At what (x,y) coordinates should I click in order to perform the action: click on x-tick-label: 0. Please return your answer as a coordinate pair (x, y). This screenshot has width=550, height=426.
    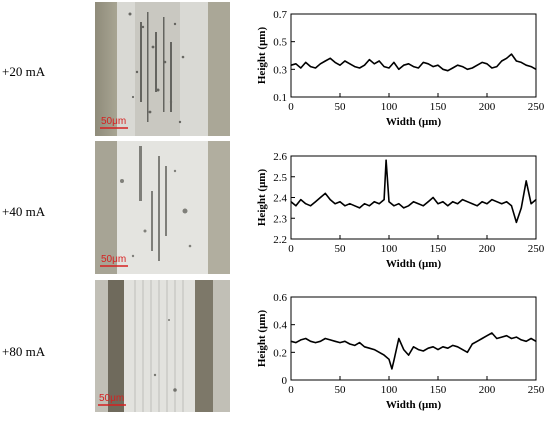
    Looking at the image, I should click on (291, 390).